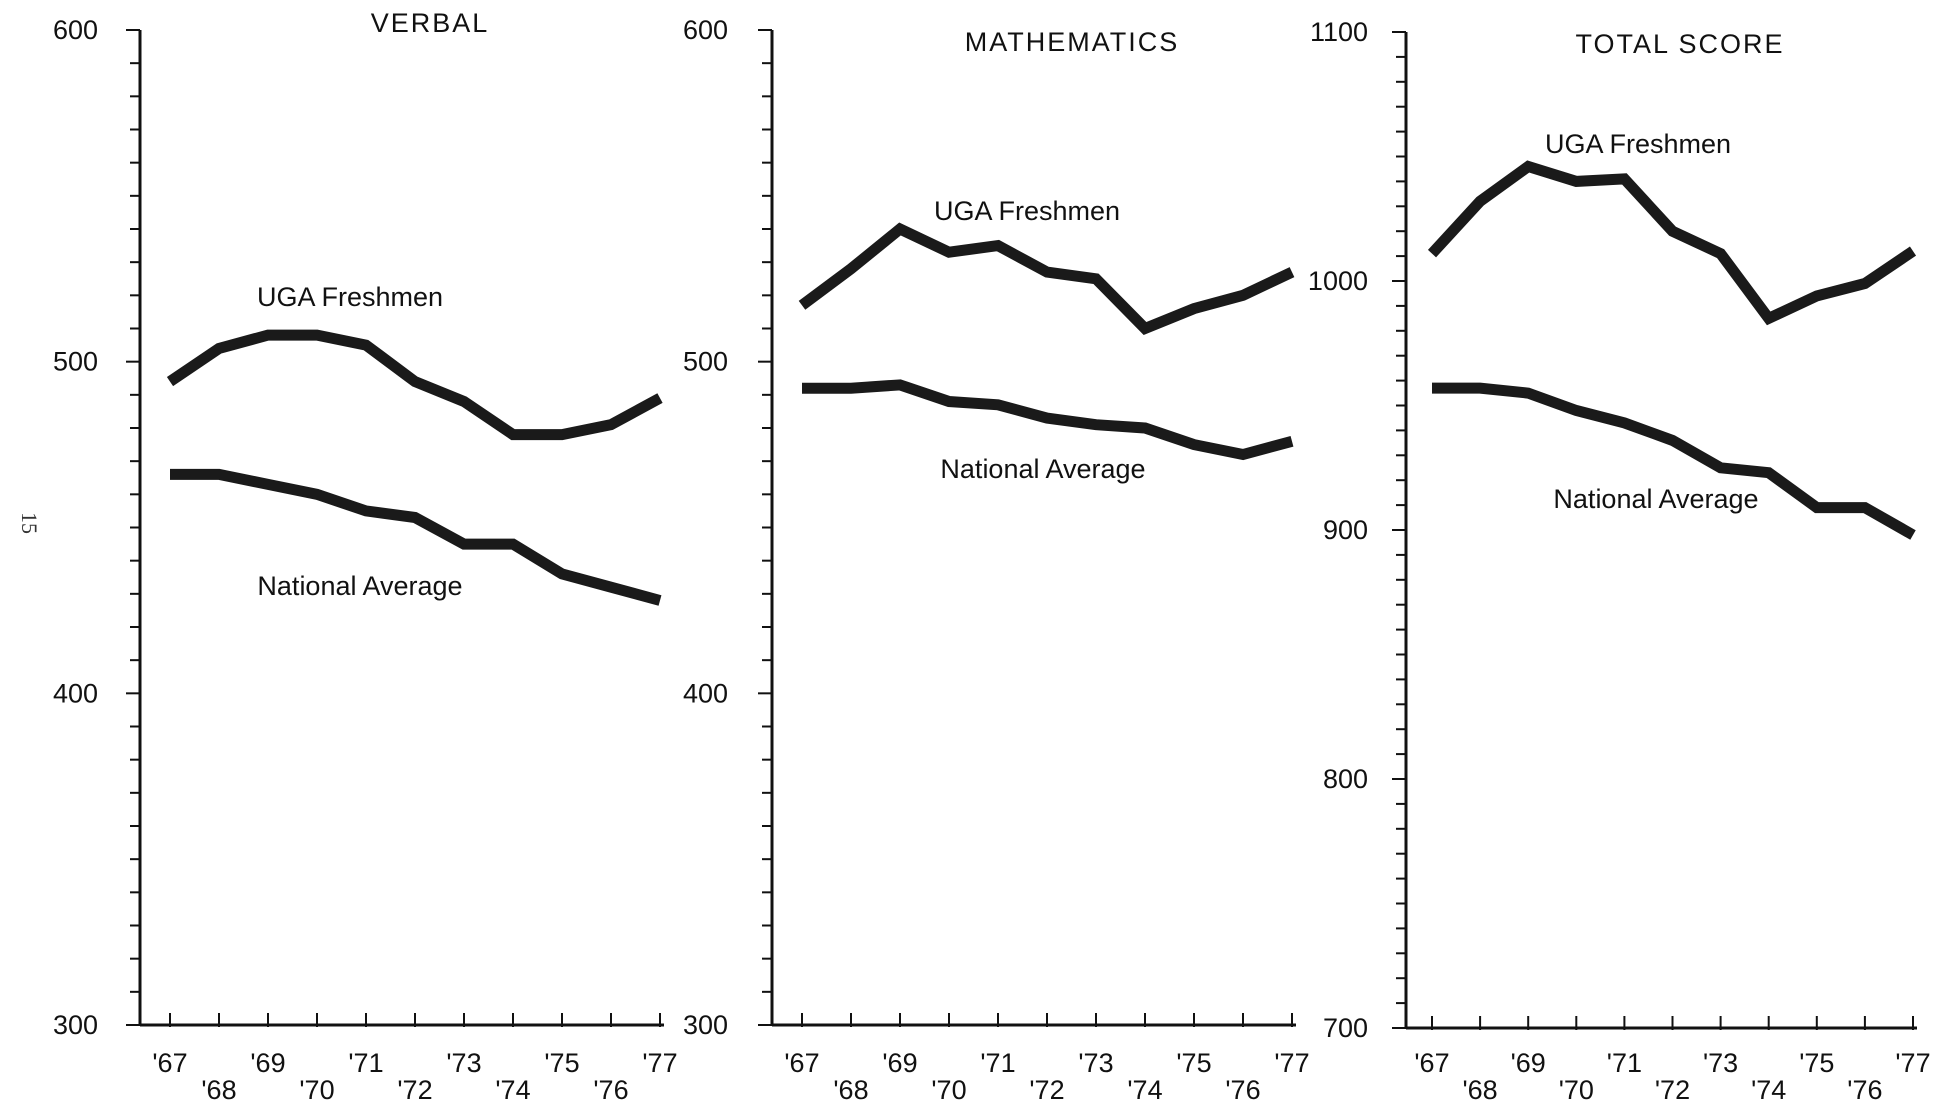  What do you see at coordinates (1345, 530) in the screenshot?
I see `y-tick-label: 900` at bounding box center [1345, 530].